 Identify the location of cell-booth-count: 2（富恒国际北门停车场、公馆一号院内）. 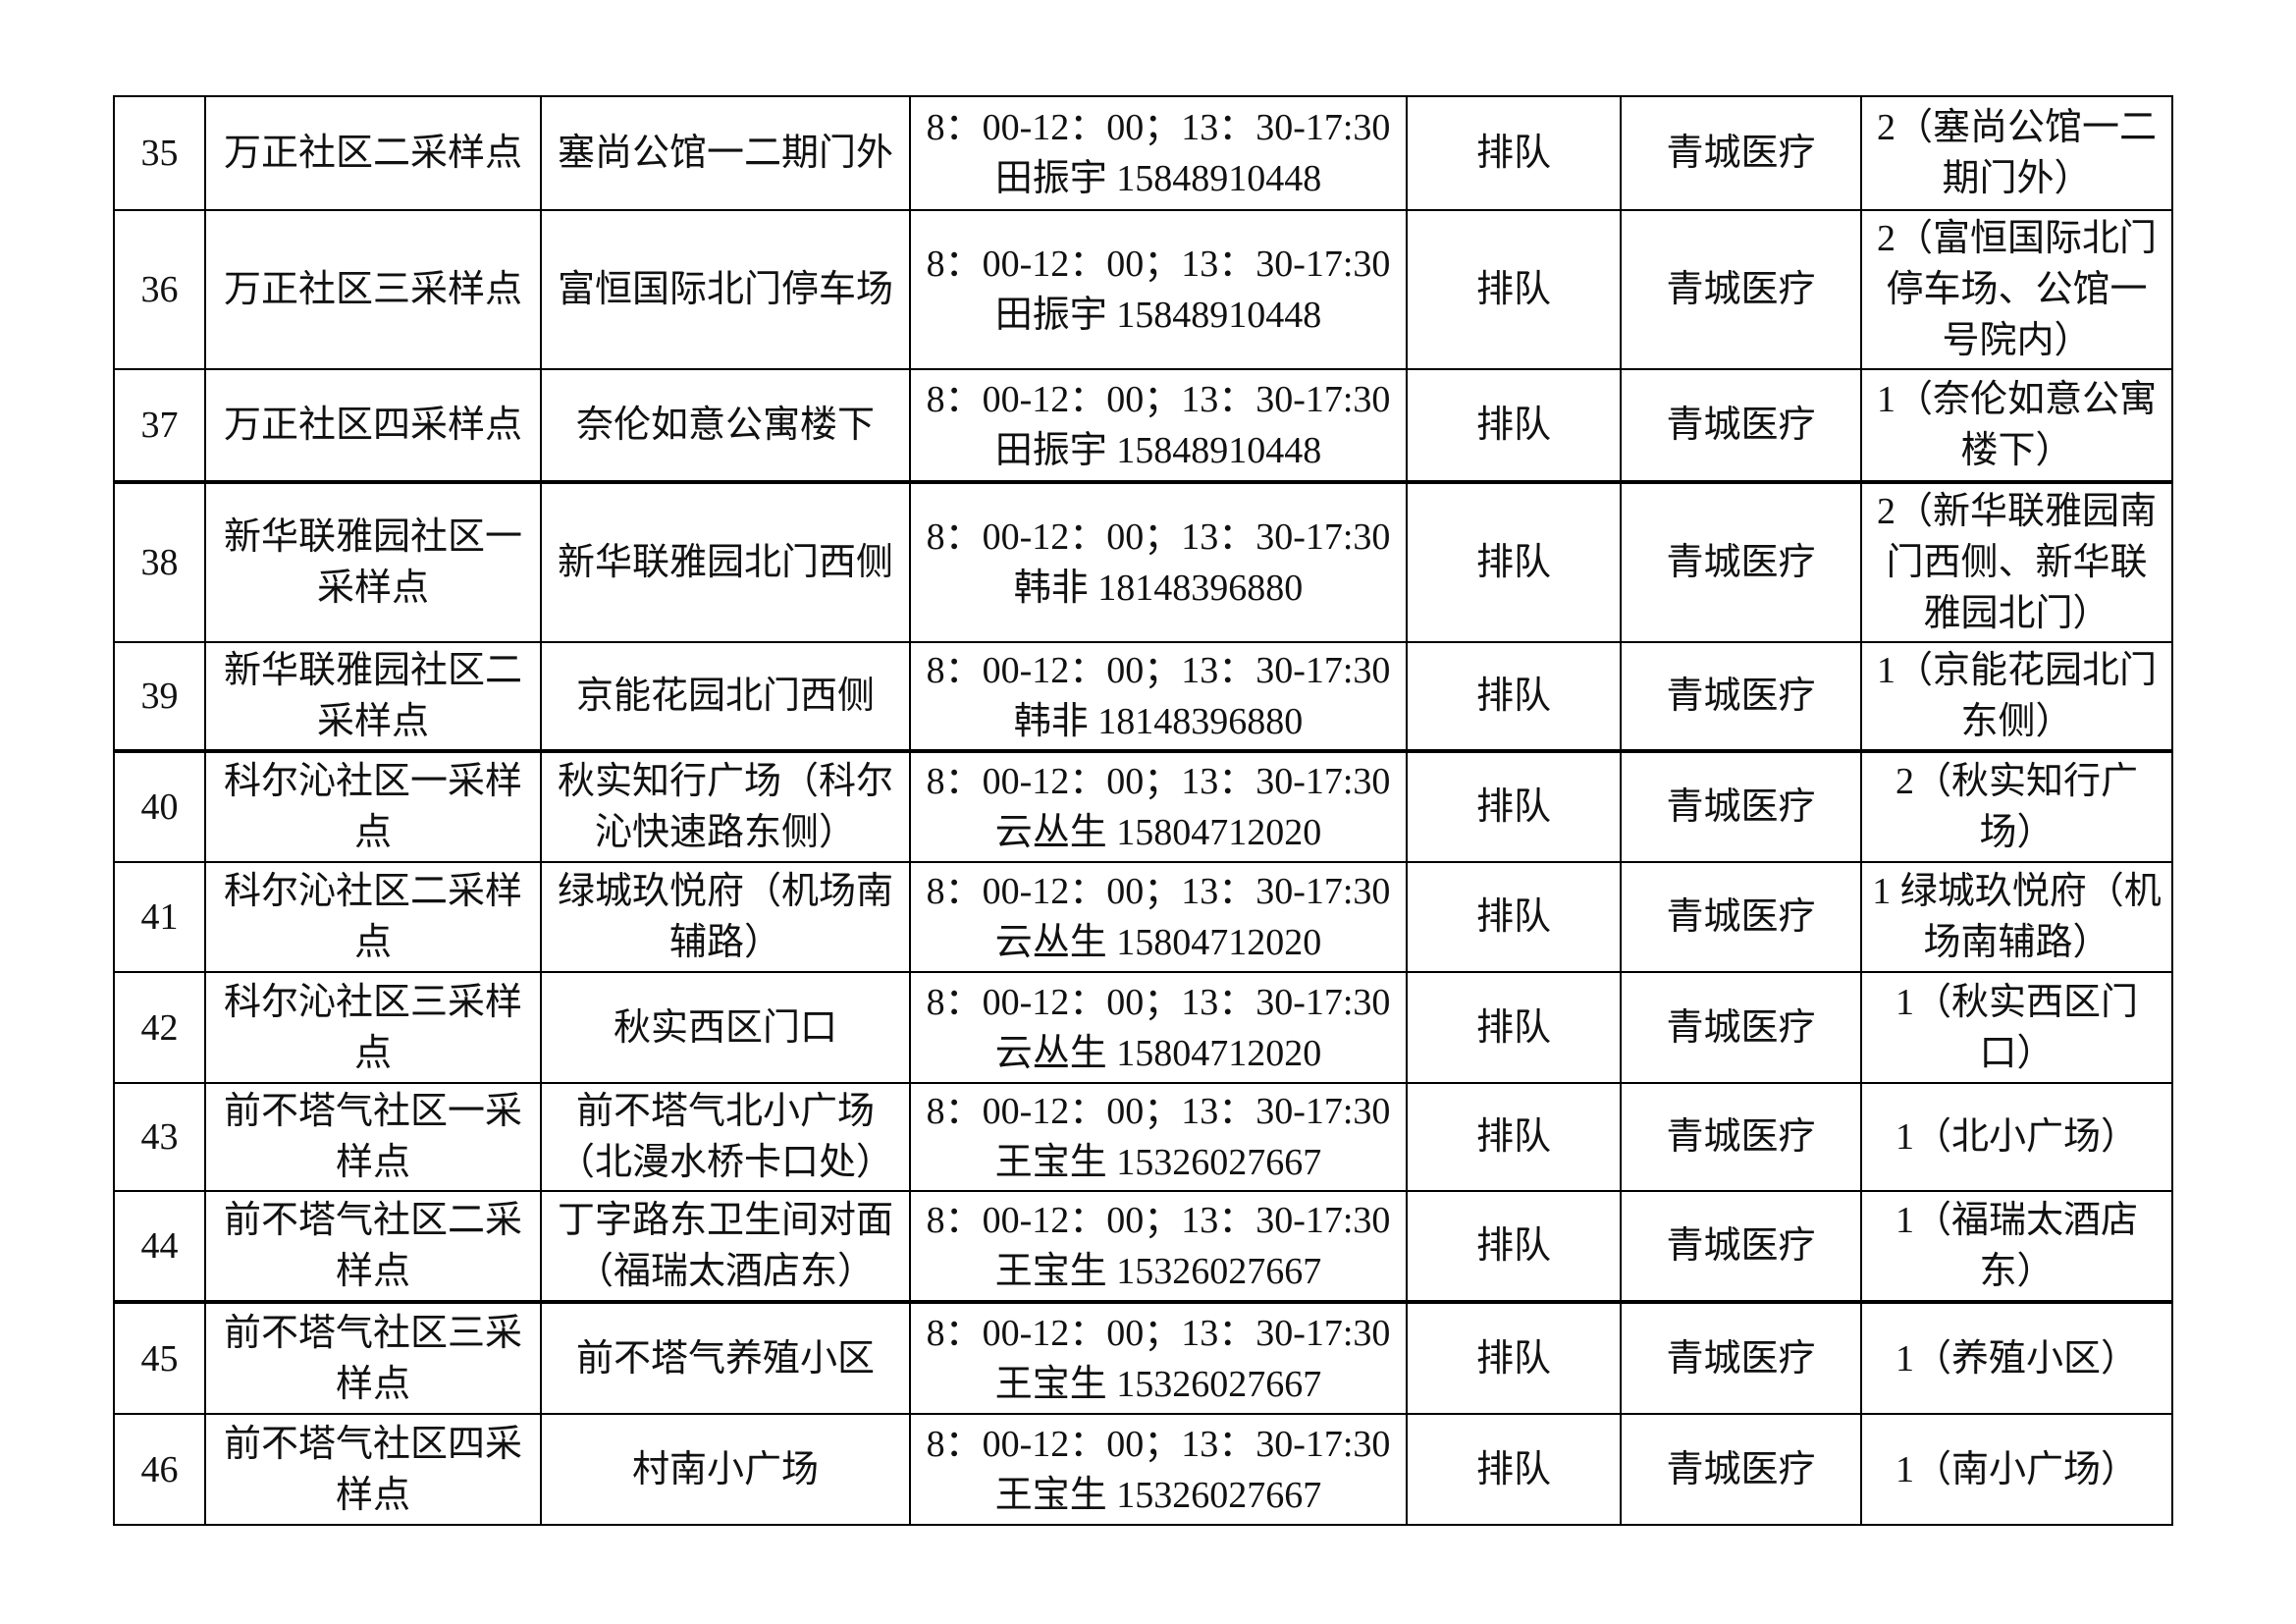
(2016, 289).